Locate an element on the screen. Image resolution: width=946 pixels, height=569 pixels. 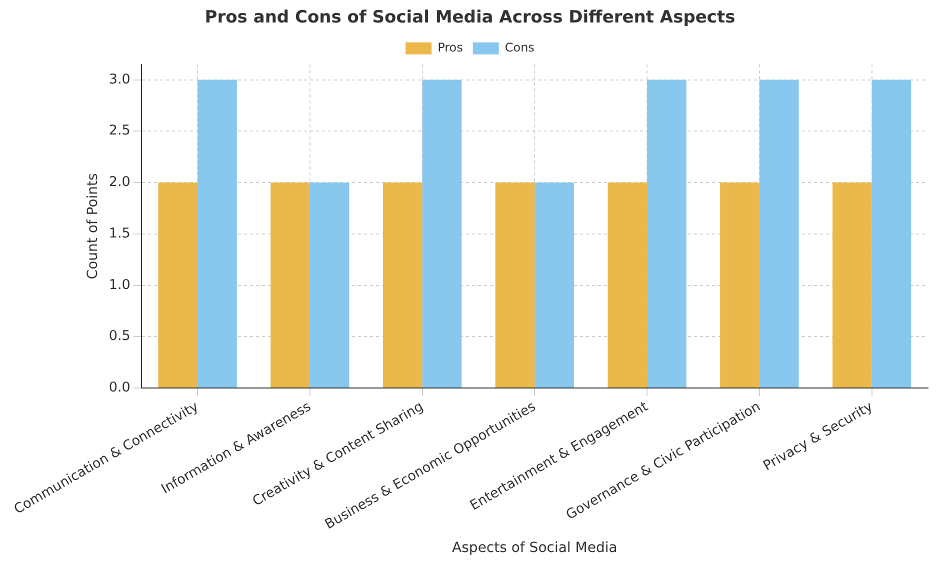
legend-label: Pros is located at coordinates (450, 47).